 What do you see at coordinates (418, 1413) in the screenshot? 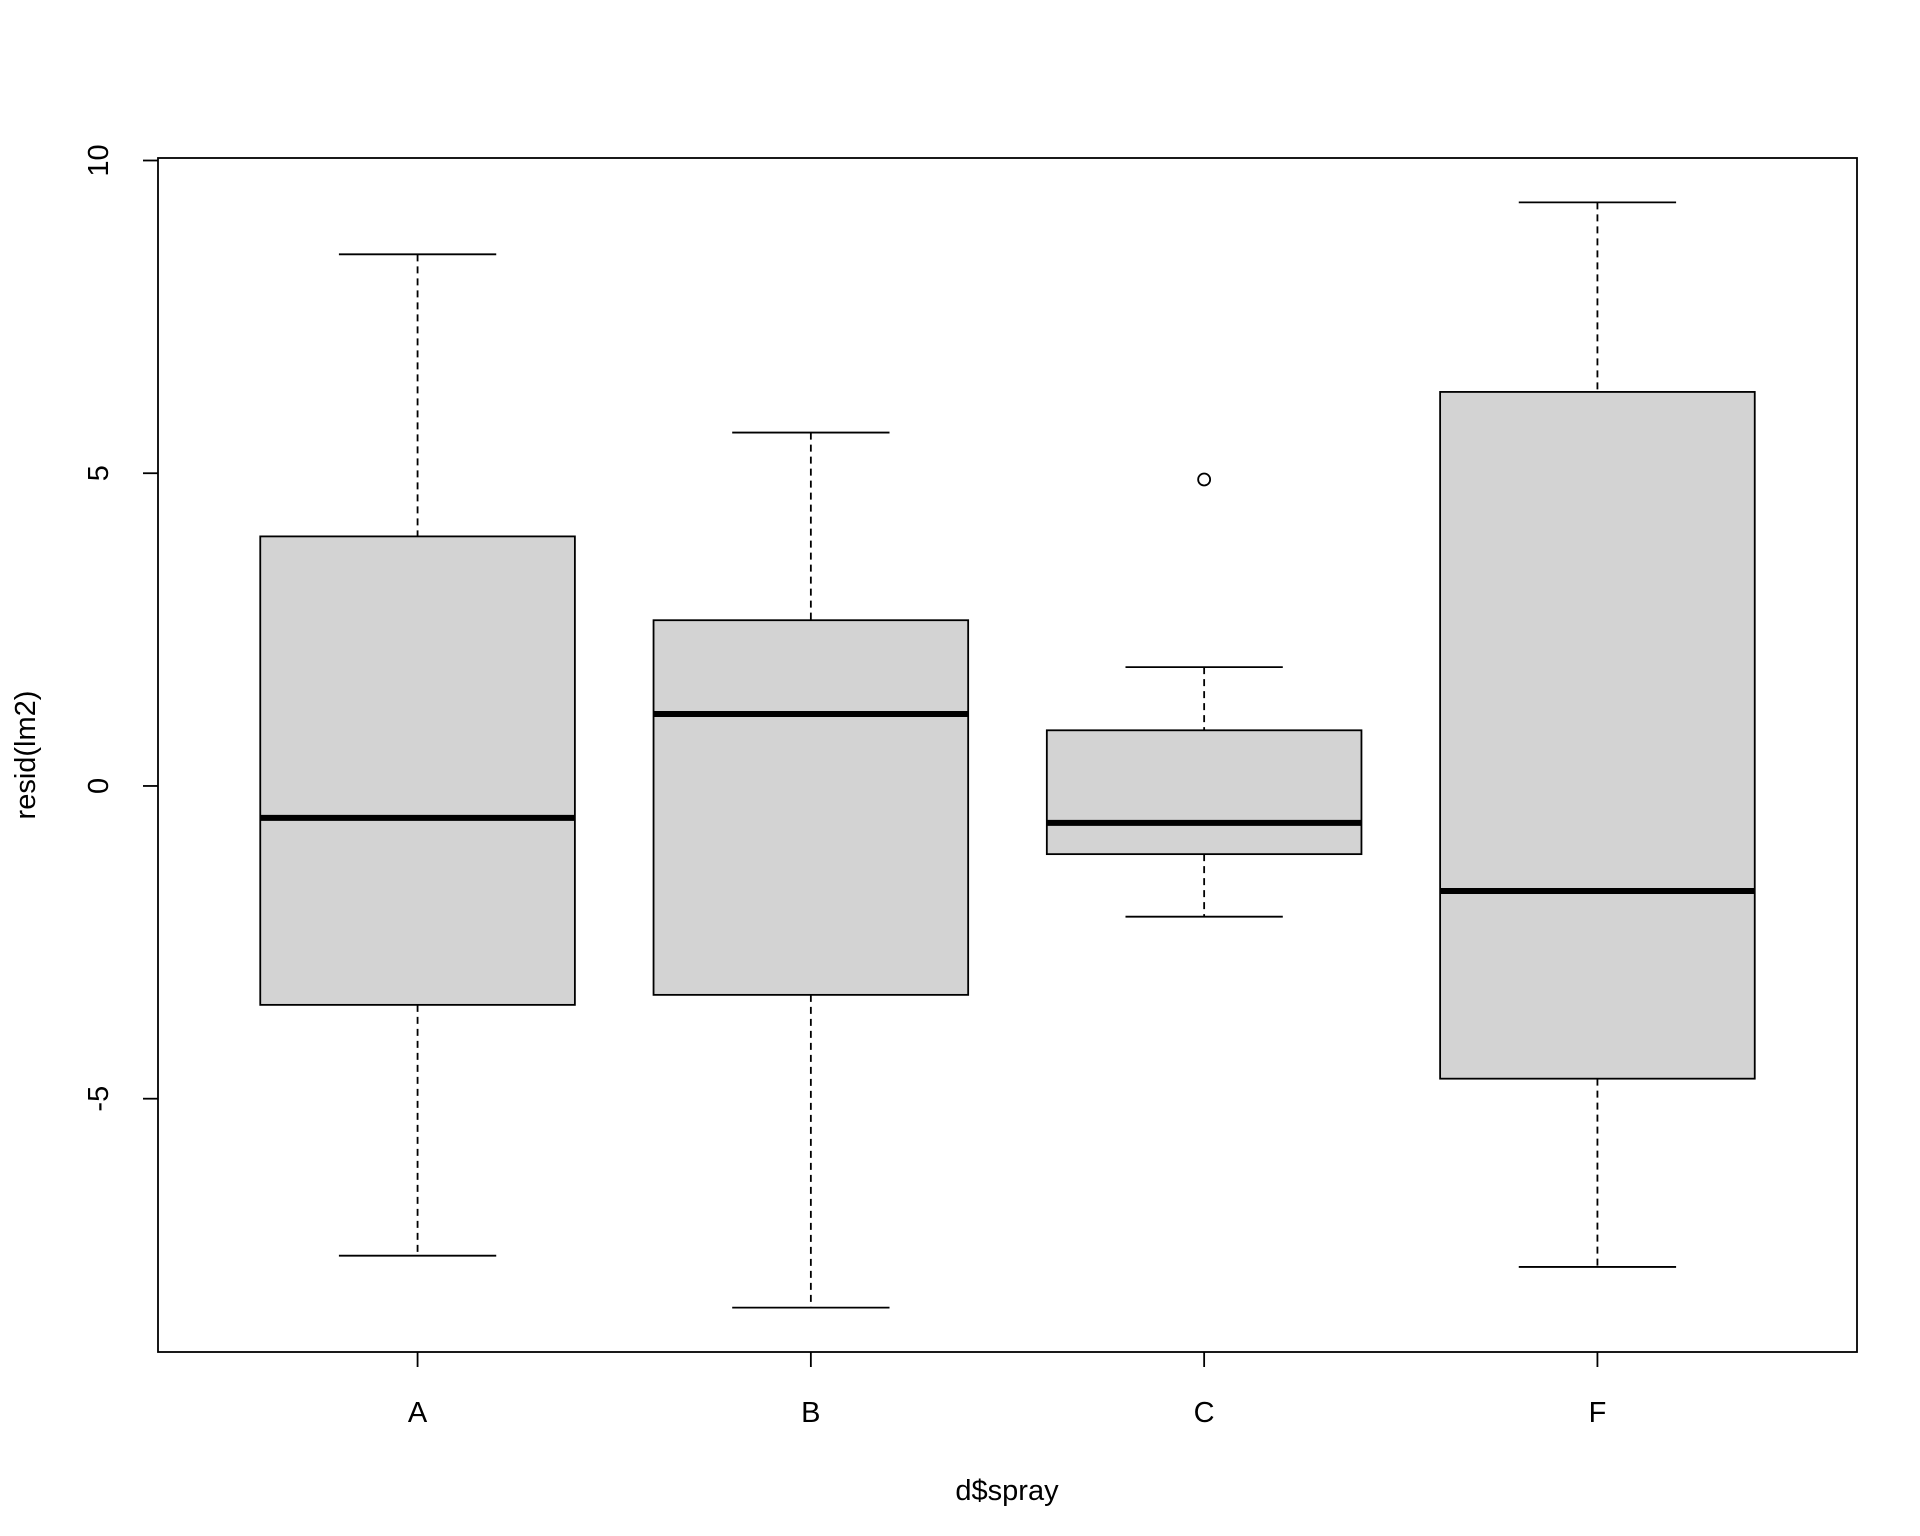
I see `x-tick-label: A` at bounding box center [418, 1413].